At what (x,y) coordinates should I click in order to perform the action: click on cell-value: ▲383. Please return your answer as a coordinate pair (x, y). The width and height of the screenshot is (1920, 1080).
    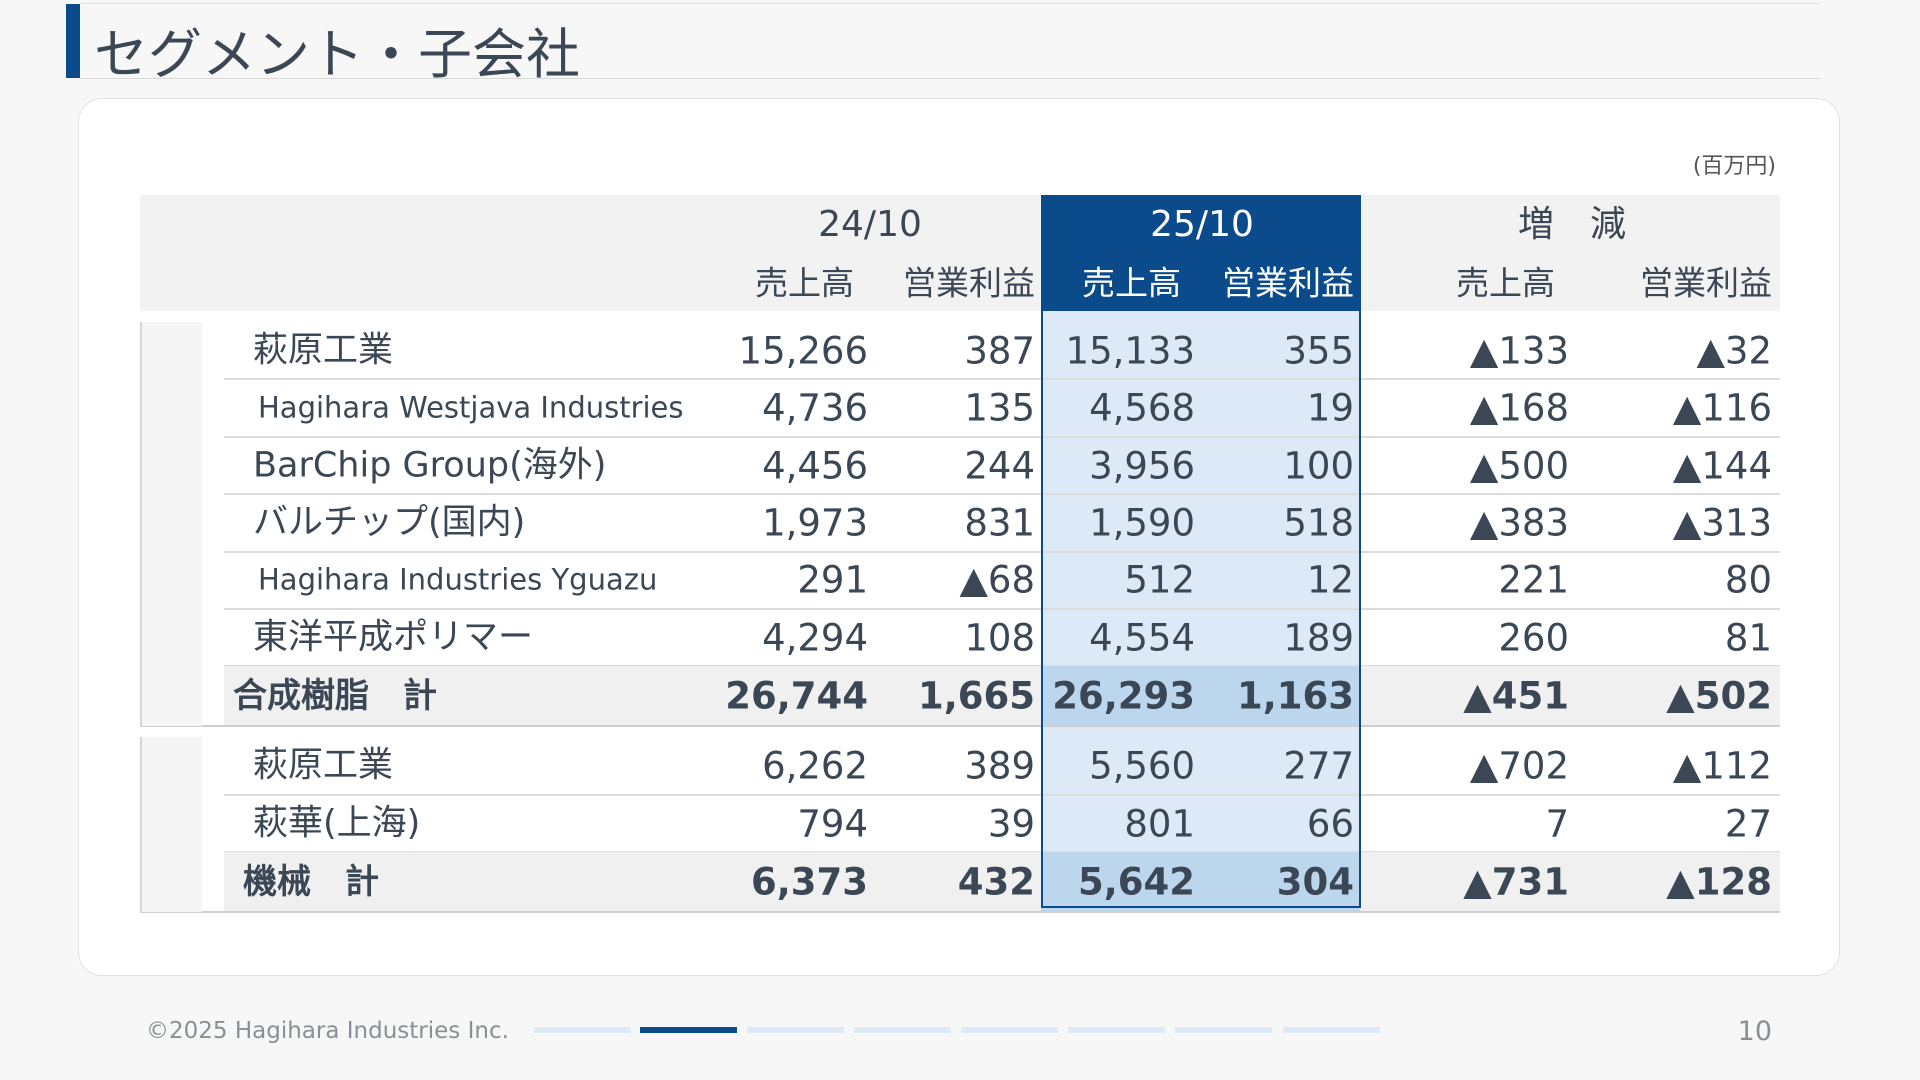
    Looking at the image, I should click on (1519, 523).